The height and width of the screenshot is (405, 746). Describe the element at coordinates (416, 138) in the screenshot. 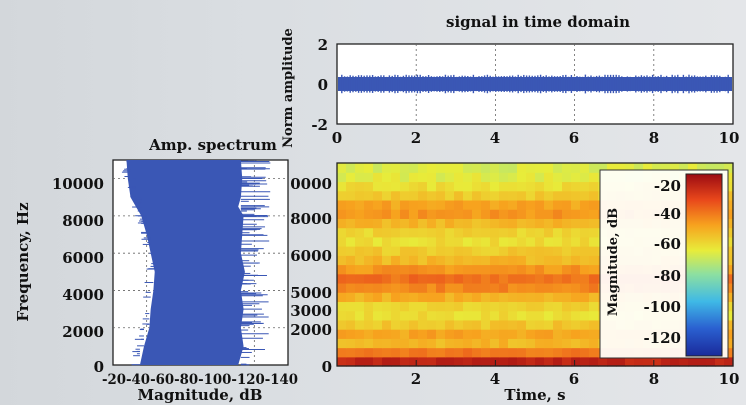

I see `td-x-tick-2: 2` at that location.